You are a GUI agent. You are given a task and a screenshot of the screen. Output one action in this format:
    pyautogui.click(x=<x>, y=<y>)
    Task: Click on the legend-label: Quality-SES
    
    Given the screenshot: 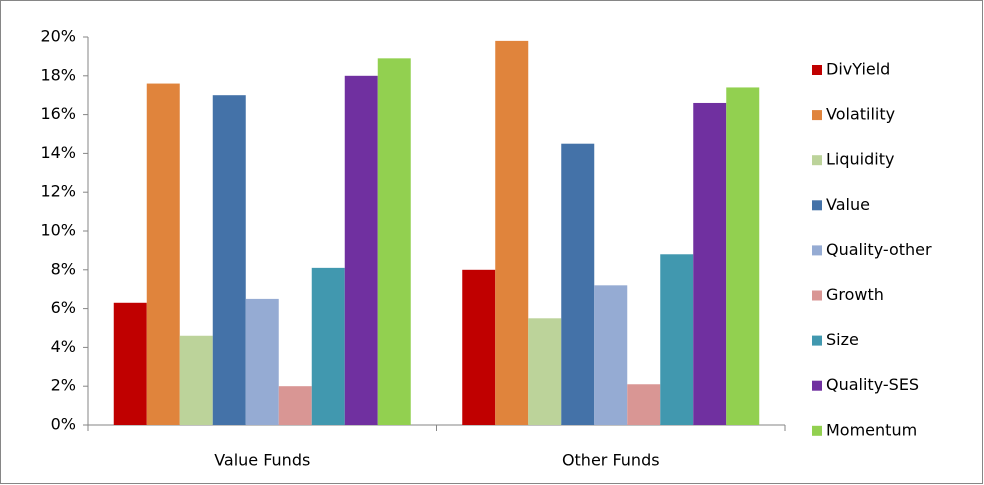 What is the action you would take?
    pyautogui.click(x=872, y=384)
    